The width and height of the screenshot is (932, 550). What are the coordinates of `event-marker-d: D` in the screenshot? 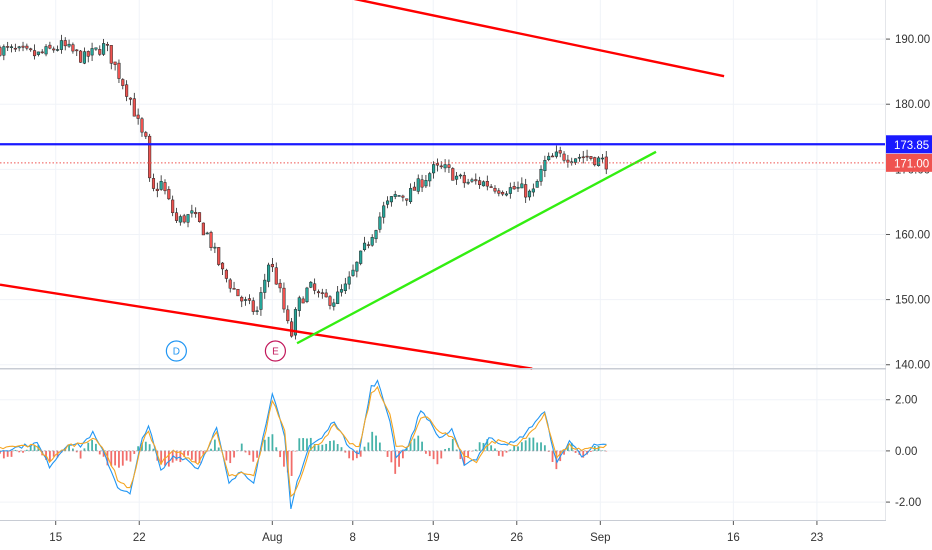 It's located at (176, 351).